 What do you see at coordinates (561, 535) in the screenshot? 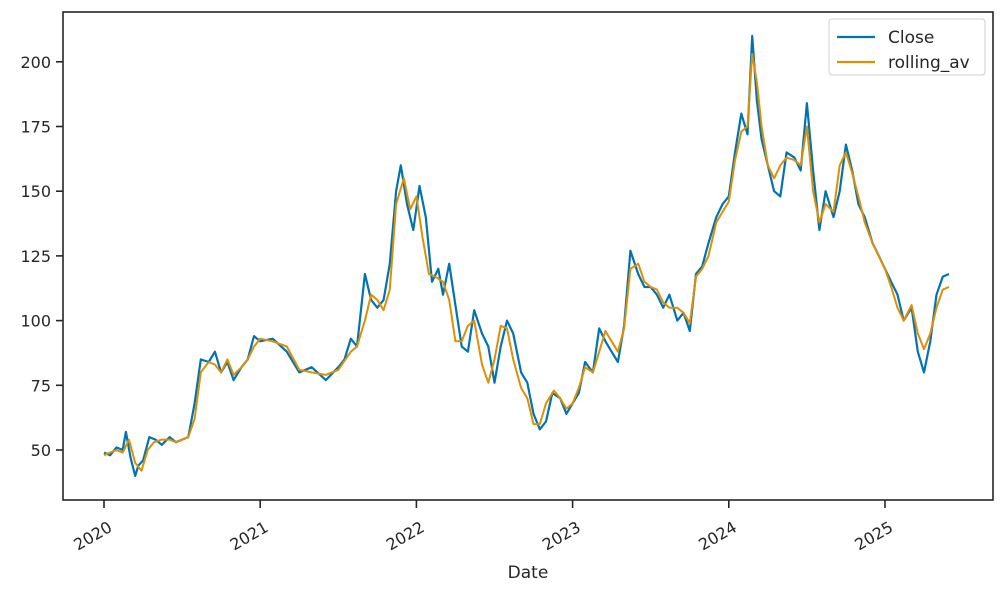
I see `x-tick-label: 2023` at bounding box center [561, 535].